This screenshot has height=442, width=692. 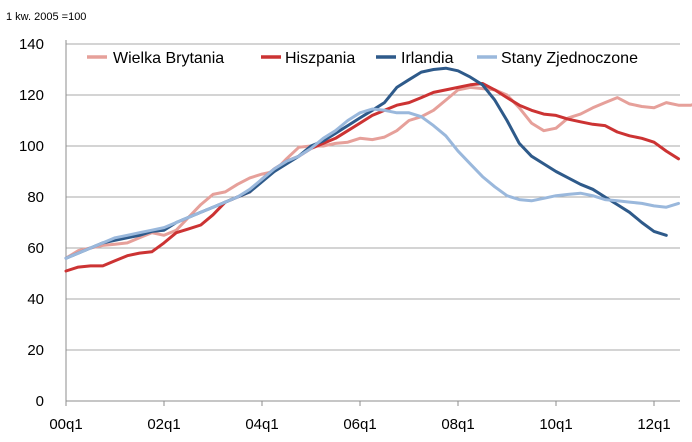 What do you see at coordinates (31, 95) in the screenshot?
I see `y-tick-label: 120` at bounding box center [31, 95].